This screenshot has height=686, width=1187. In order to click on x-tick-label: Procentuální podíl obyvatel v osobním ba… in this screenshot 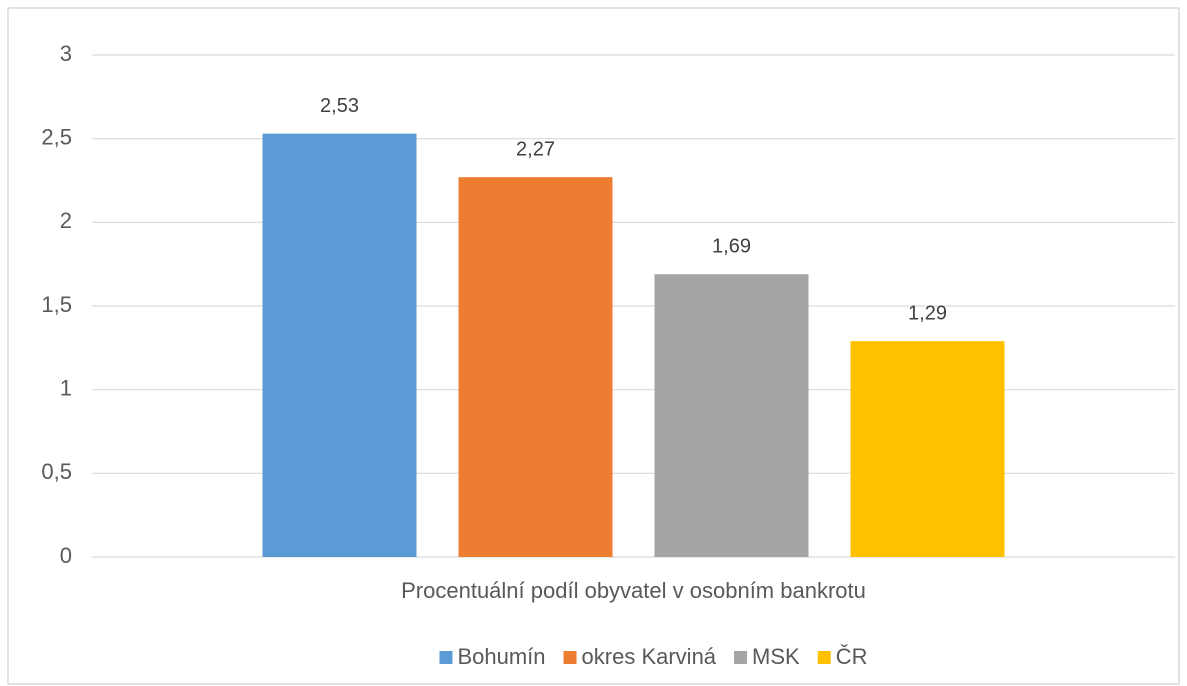, I will do `click(633, 590)`.